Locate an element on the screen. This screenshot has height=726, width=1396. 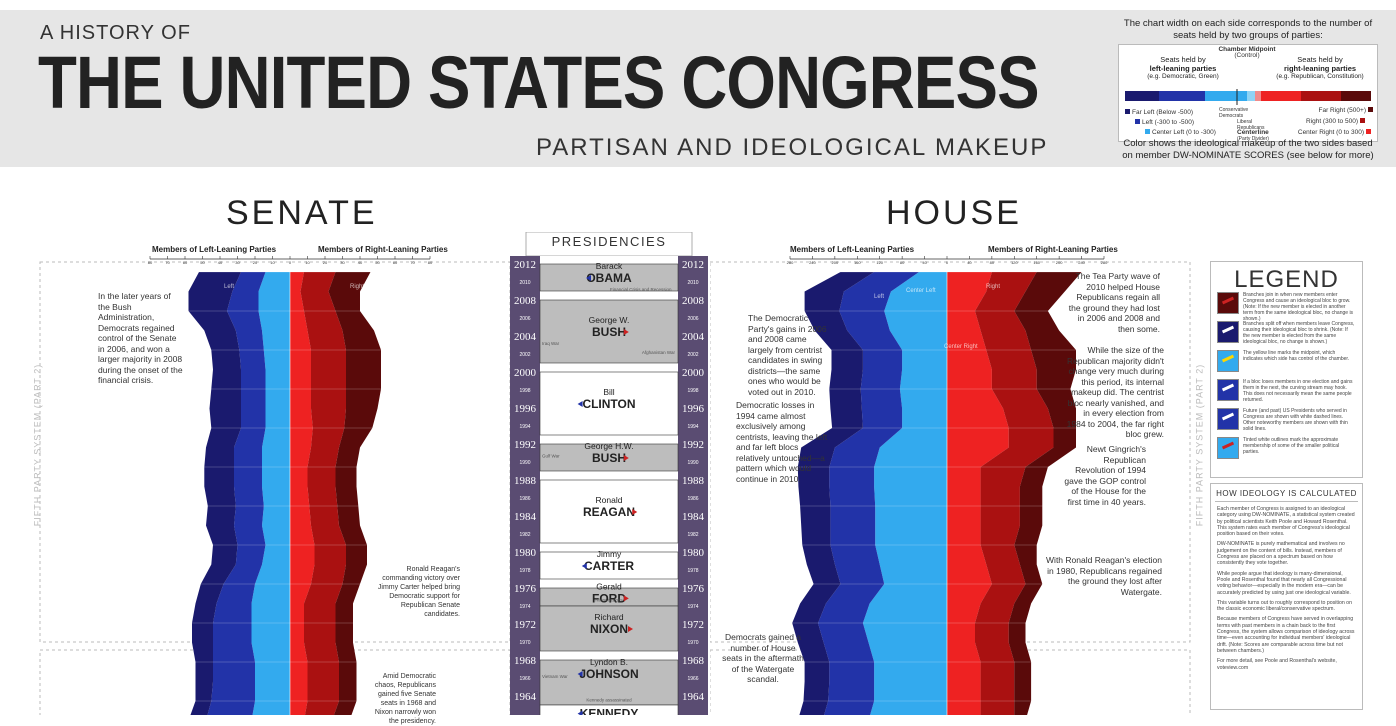
historical-event-label: Gulf War is located at coordinates (551, 456).